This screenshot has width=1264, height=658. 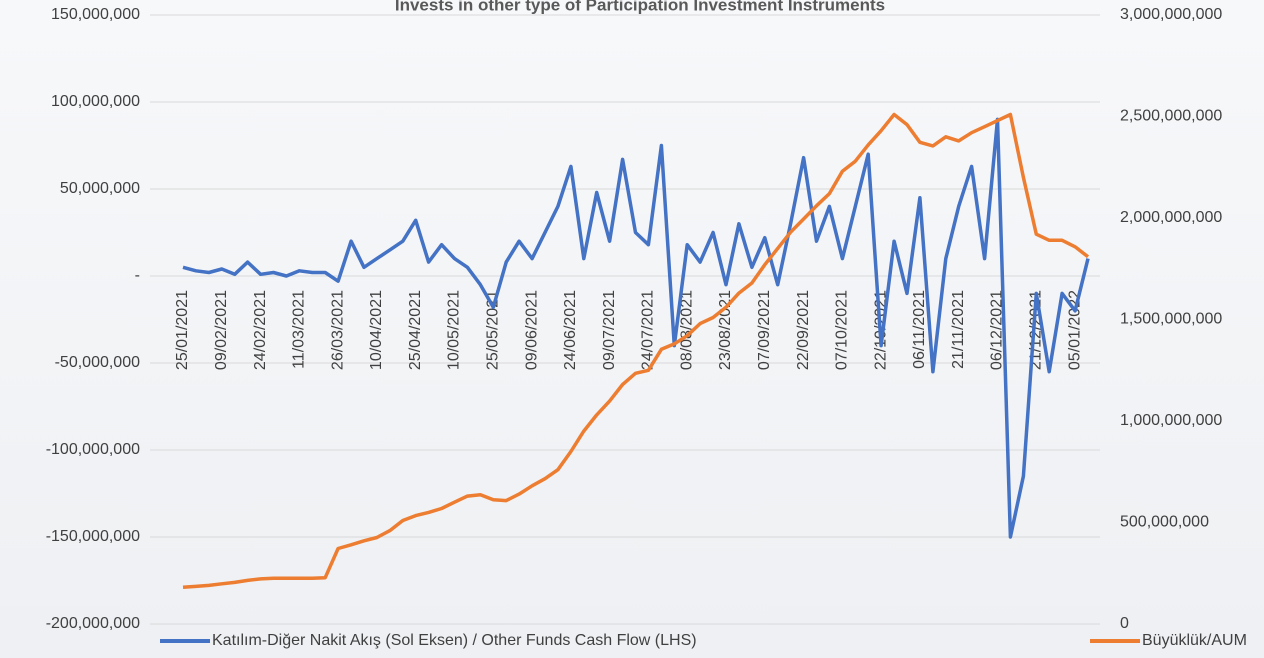 What do you see at coordinates (803, 330) in the screenshot?
I see `x-tick-label: 22/09/2021` at bounding box center [803, 330].